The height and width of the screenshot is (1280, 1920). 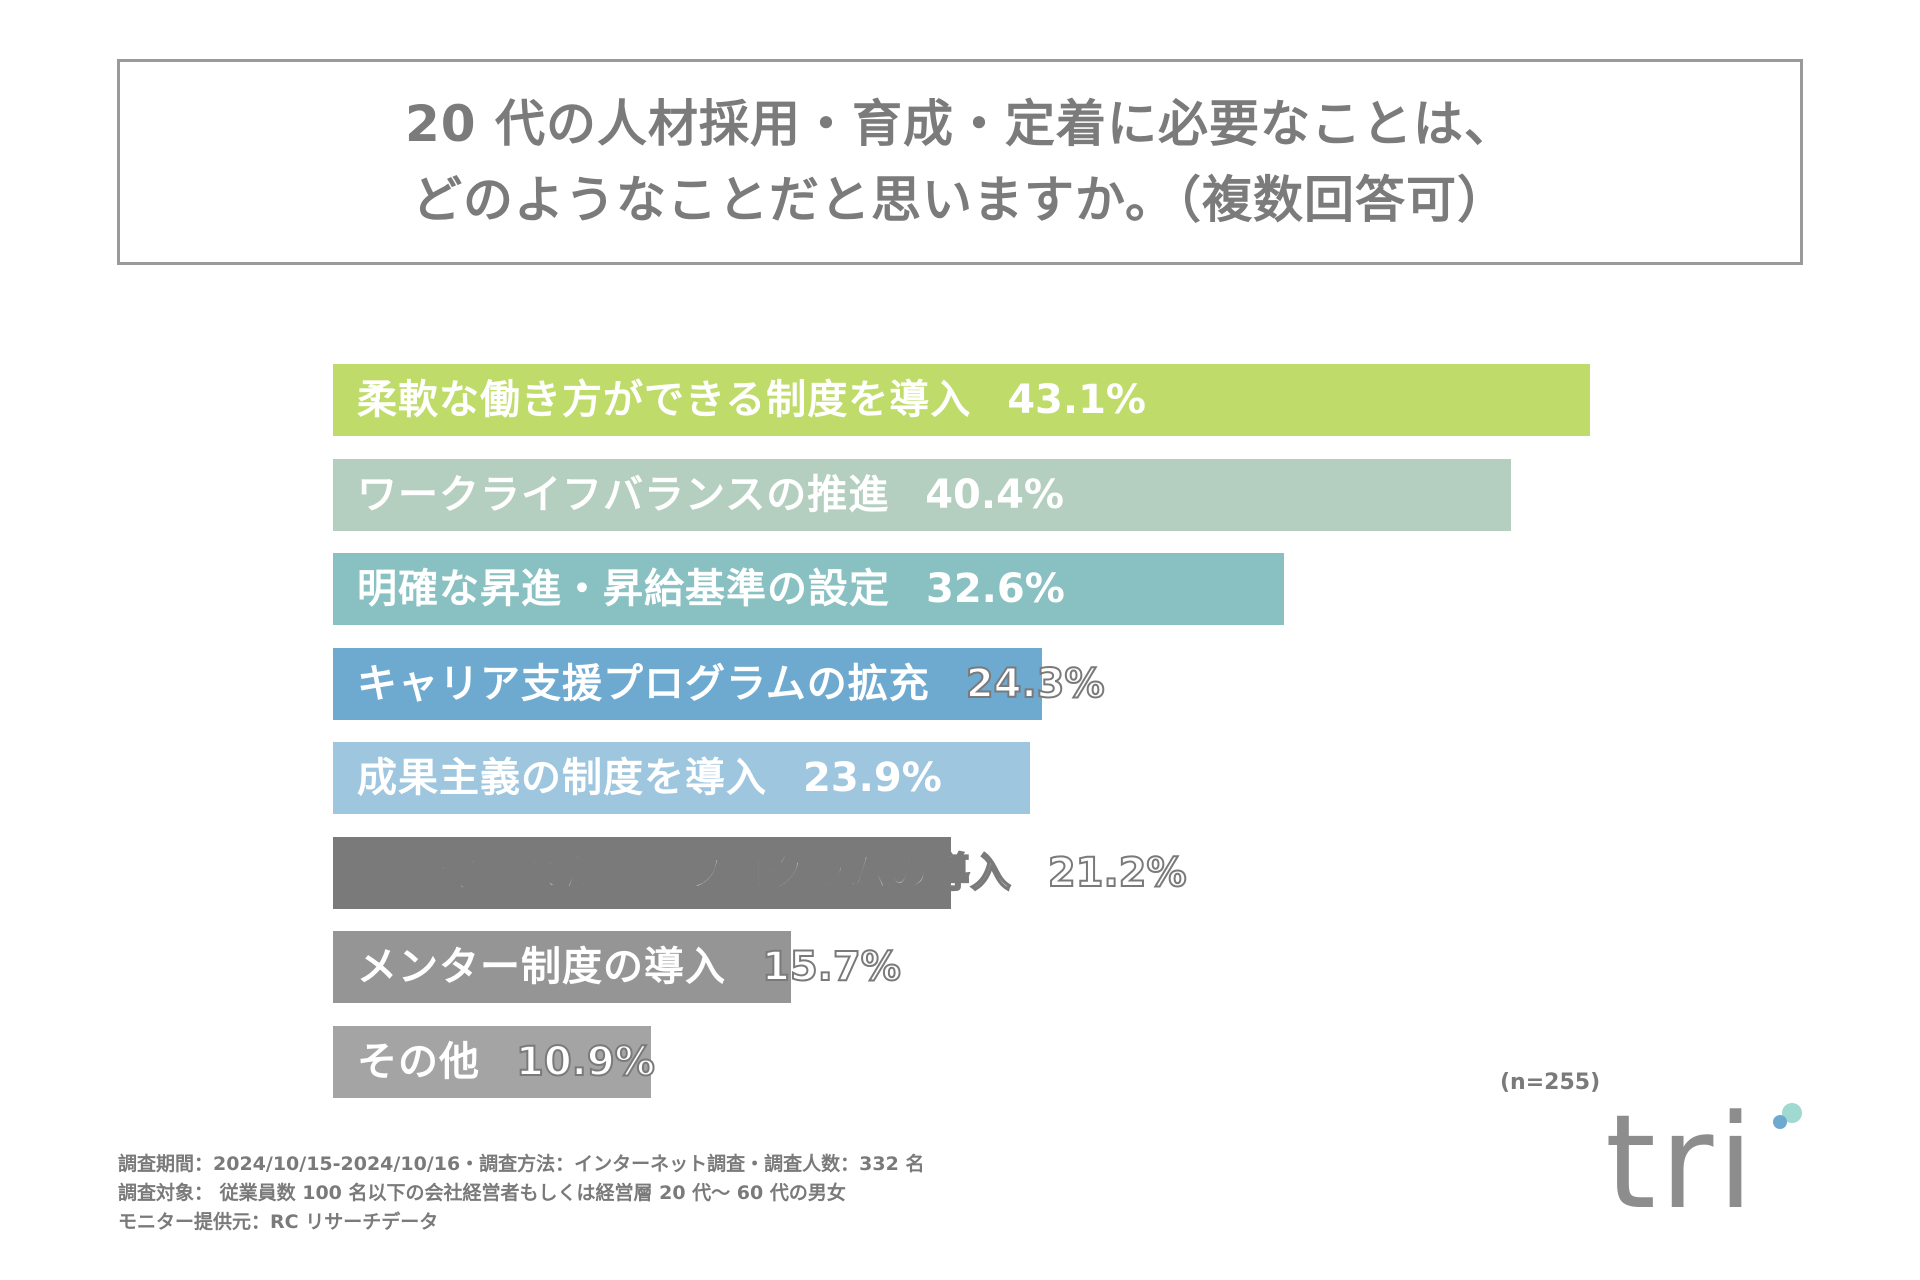 What do you see at coordinates (872, 778) in the screenshot?
I see `bar-value-5: 23.9%` at bounding box center [872, 778].